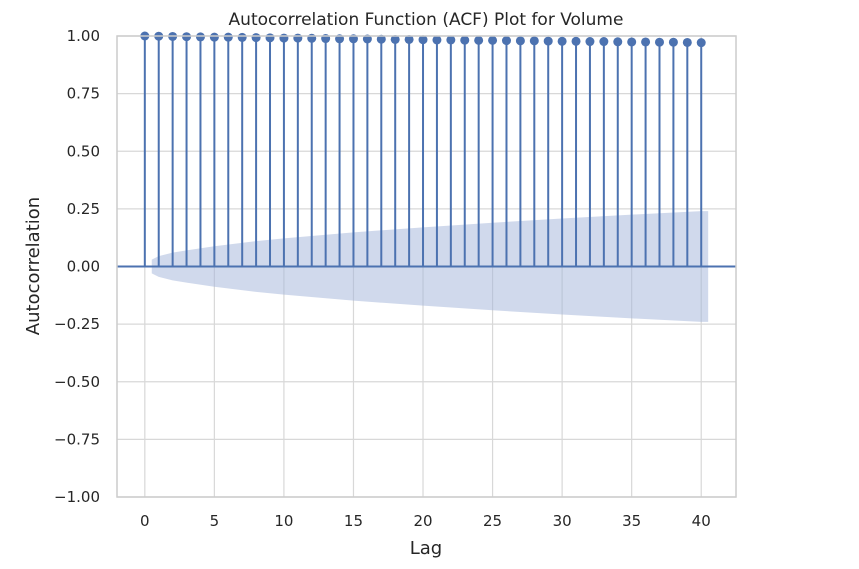 The height and width of the screenshot is (569, 859). I want to click on x-tick-label: 35, so click(631, 521).